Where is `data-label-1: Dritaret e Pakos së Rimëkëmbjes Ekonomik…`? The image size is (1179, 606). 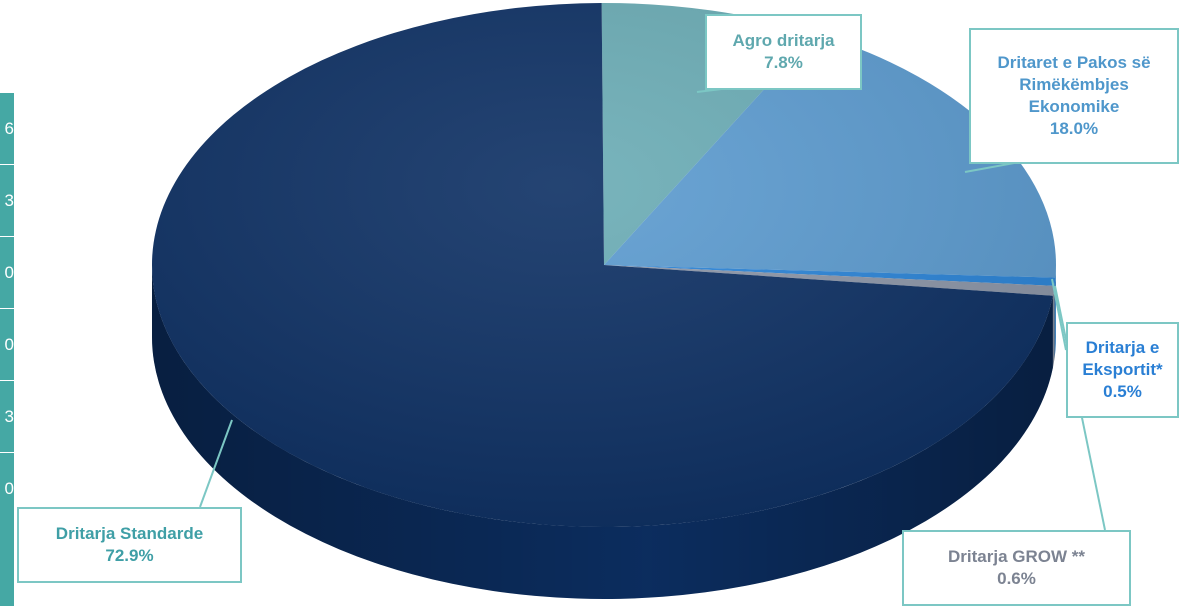 data-label-1: Dritaret e Pakos së Rimëkëmbjes Ekonomik… is located at coordinates (1074, 96).